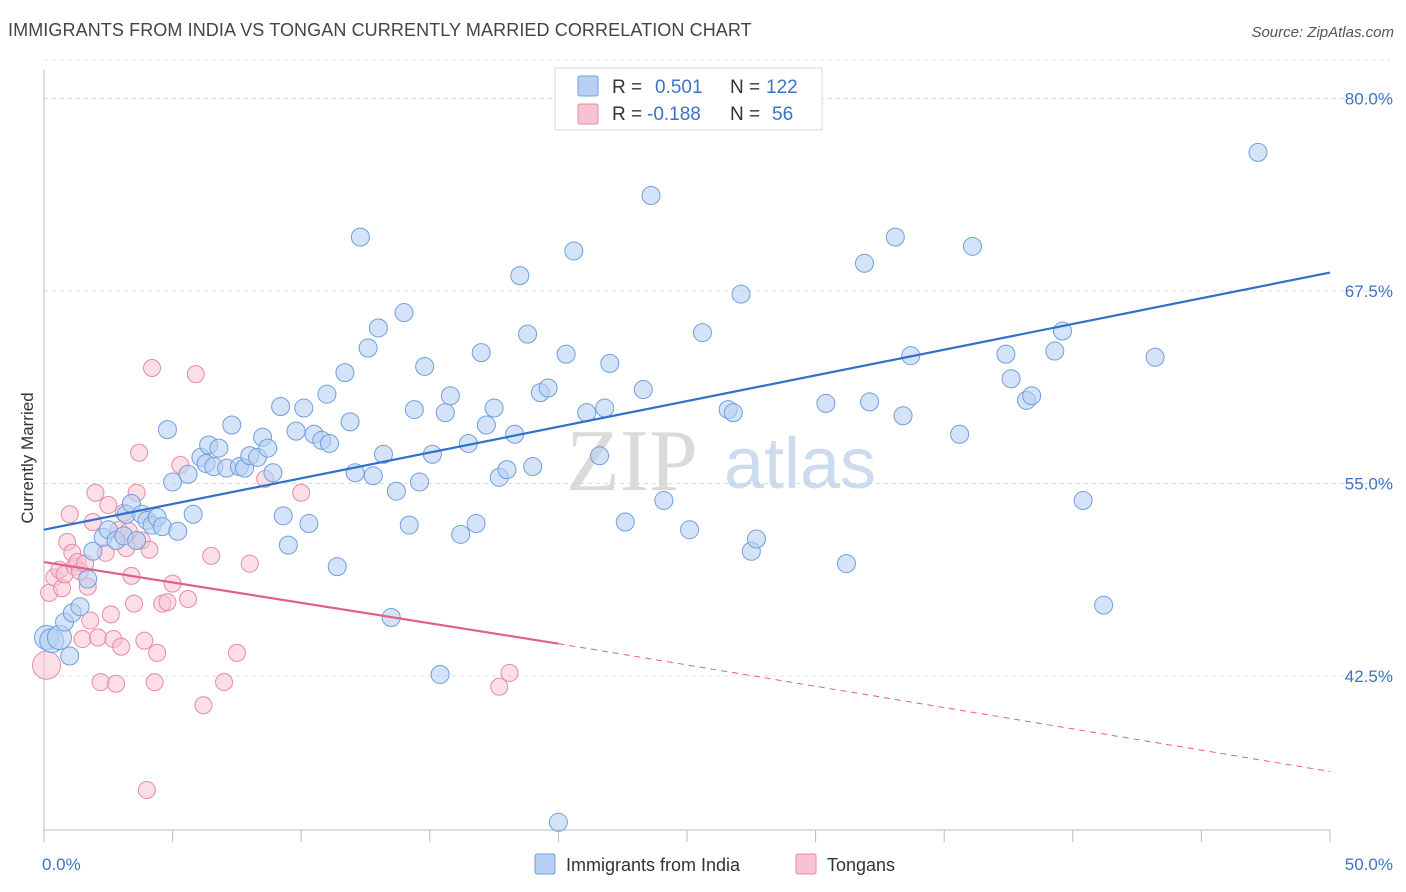 The height and width of the screenshot is (892, 1406). Describe the element at coordinates (674, 114) in the screenshot. I see `legend-r-value-tongan: -0.188` at that location.